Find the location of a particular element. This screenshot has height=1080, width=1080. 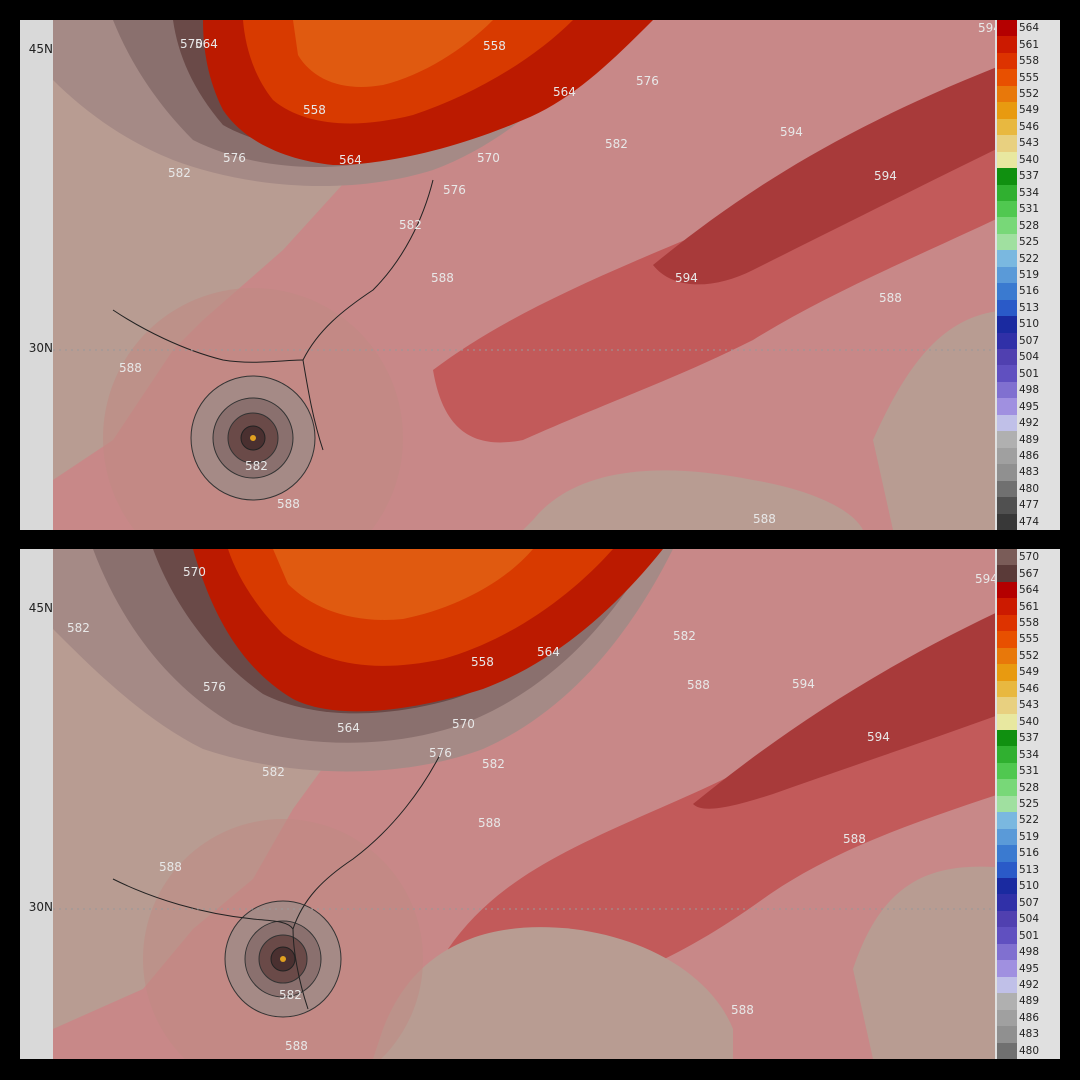

colorbar-label: 483 is located at coordinates (1029, 1034).